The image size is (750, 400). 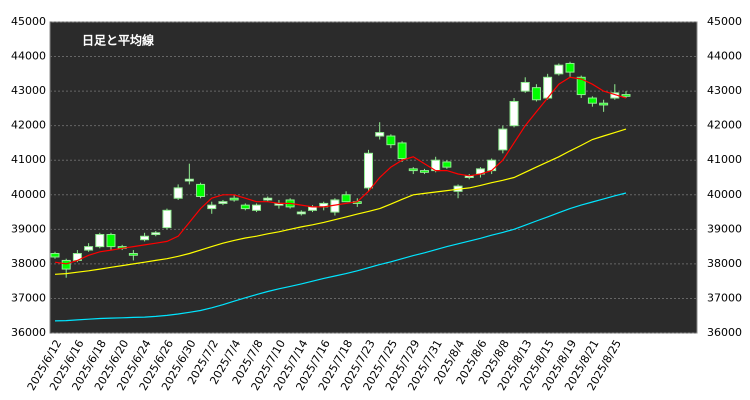 What do you see at coordinates (28, 263) in the screenshot?
I see `y-tick-label: 38000` at bounding box center [28, 263].